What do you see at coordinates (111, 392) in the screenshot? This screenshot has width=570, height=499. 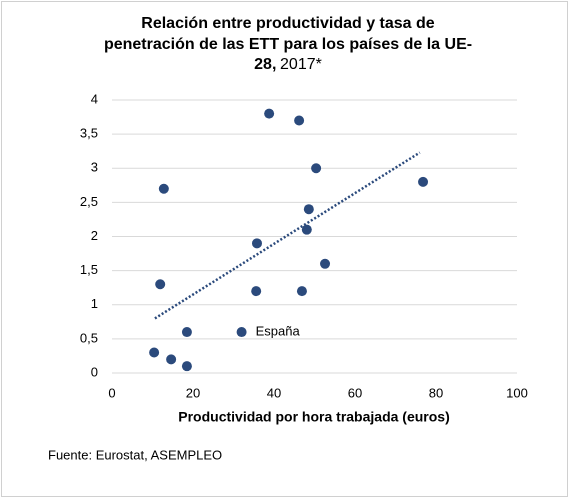 I see `x-tick-label: 0` at bounding box center [111, 392].